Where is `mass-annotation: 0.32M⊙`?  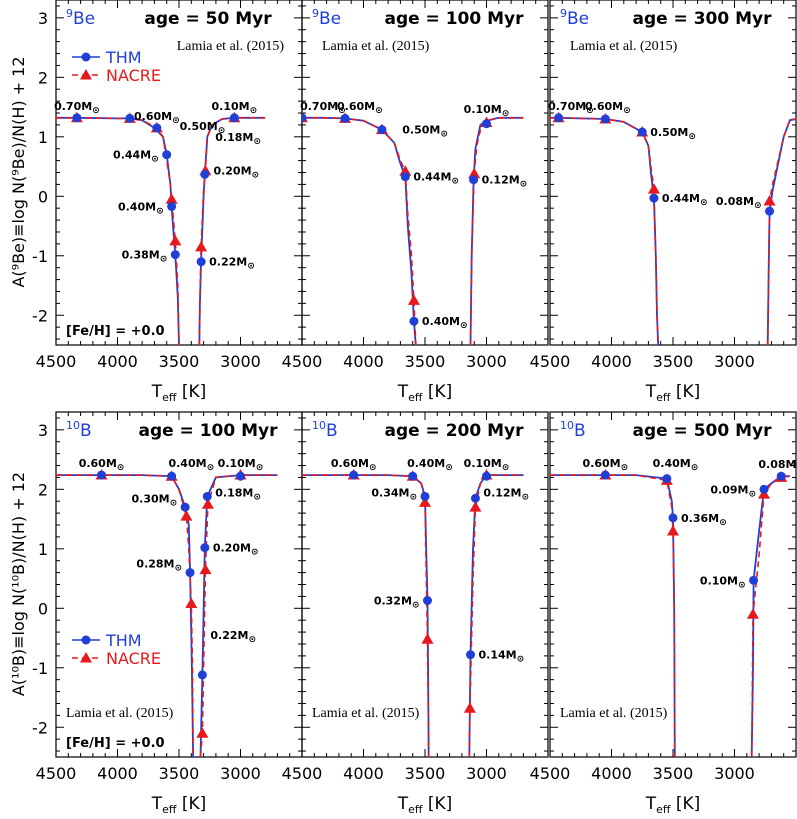
mass-annotation: 0.32M⊙ is located at coordinates (397, 603).